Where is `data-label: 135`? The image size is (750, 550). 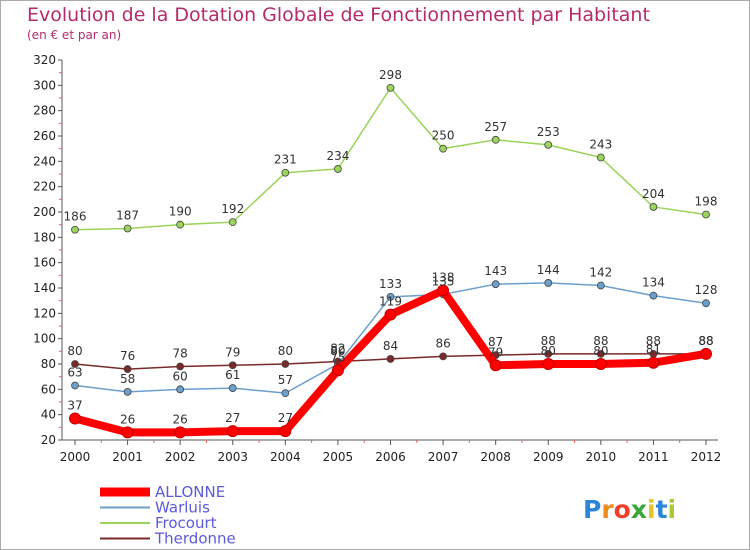
data-label: 135 is located at coordinates (443, 281).